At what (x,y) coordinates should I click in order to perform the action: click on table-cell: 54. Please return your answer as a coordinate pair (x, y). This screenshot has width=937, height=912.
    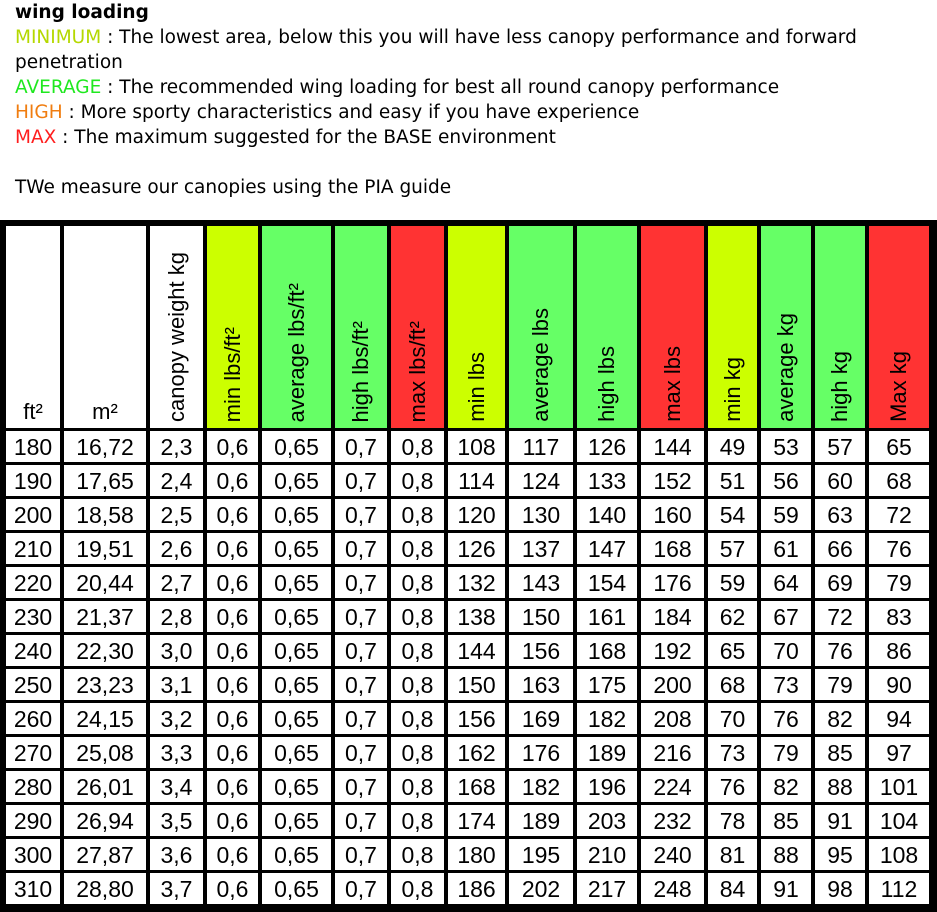
    Looking at the image, I should click on (732, 514).